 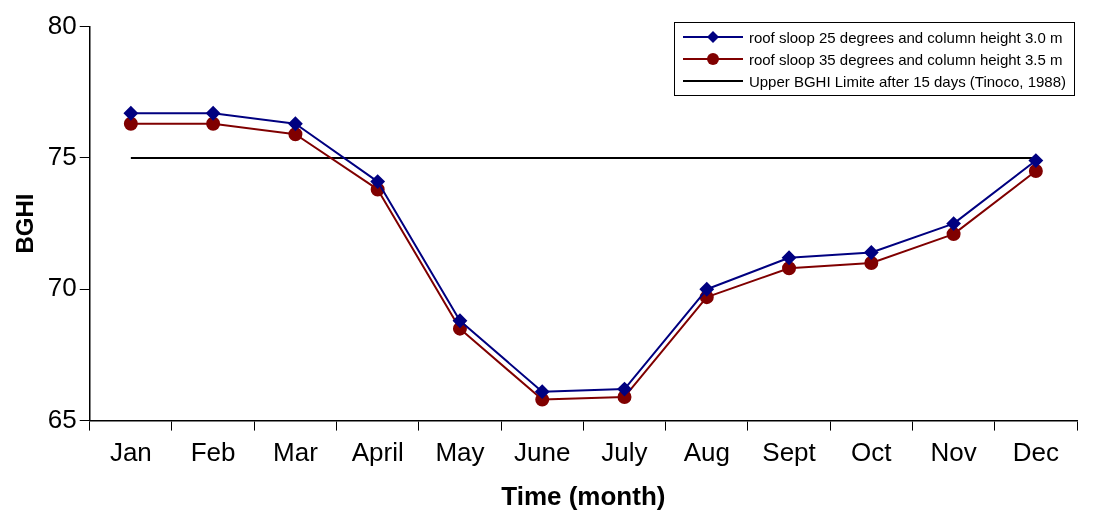 I want to click on legend-label: roof sloop 25 degrees and column height 3.0 m, so click(x=905, y=37).